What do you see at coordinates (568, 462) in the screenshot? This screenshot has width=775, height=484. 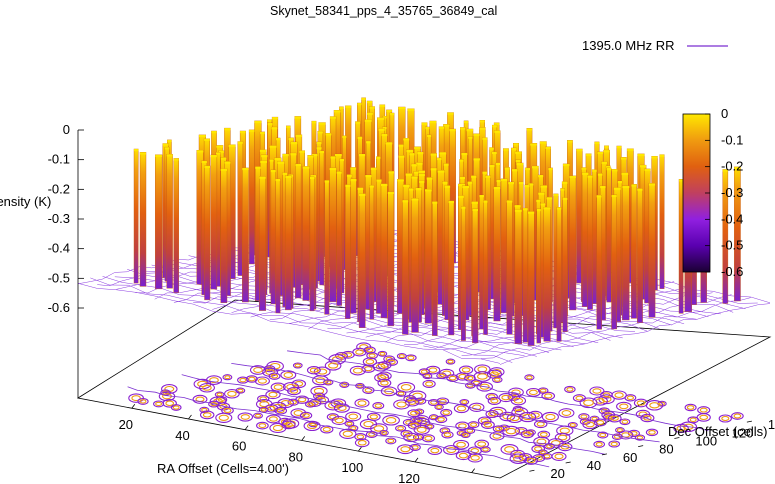 I see `y-tick-mark` at bounding box center [568, 462].